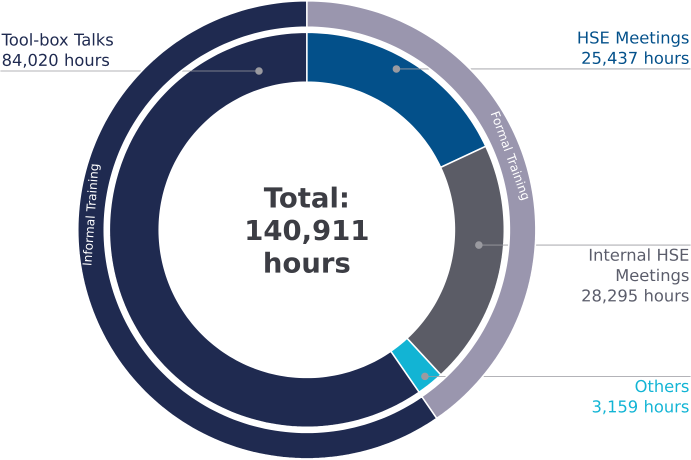 The width and height of the screenshot is (691, 460). What do you see at coordinates (635, 59) in the screenshot?
I see `data-label: 25,437 hours` at bounding box center [635, 59].